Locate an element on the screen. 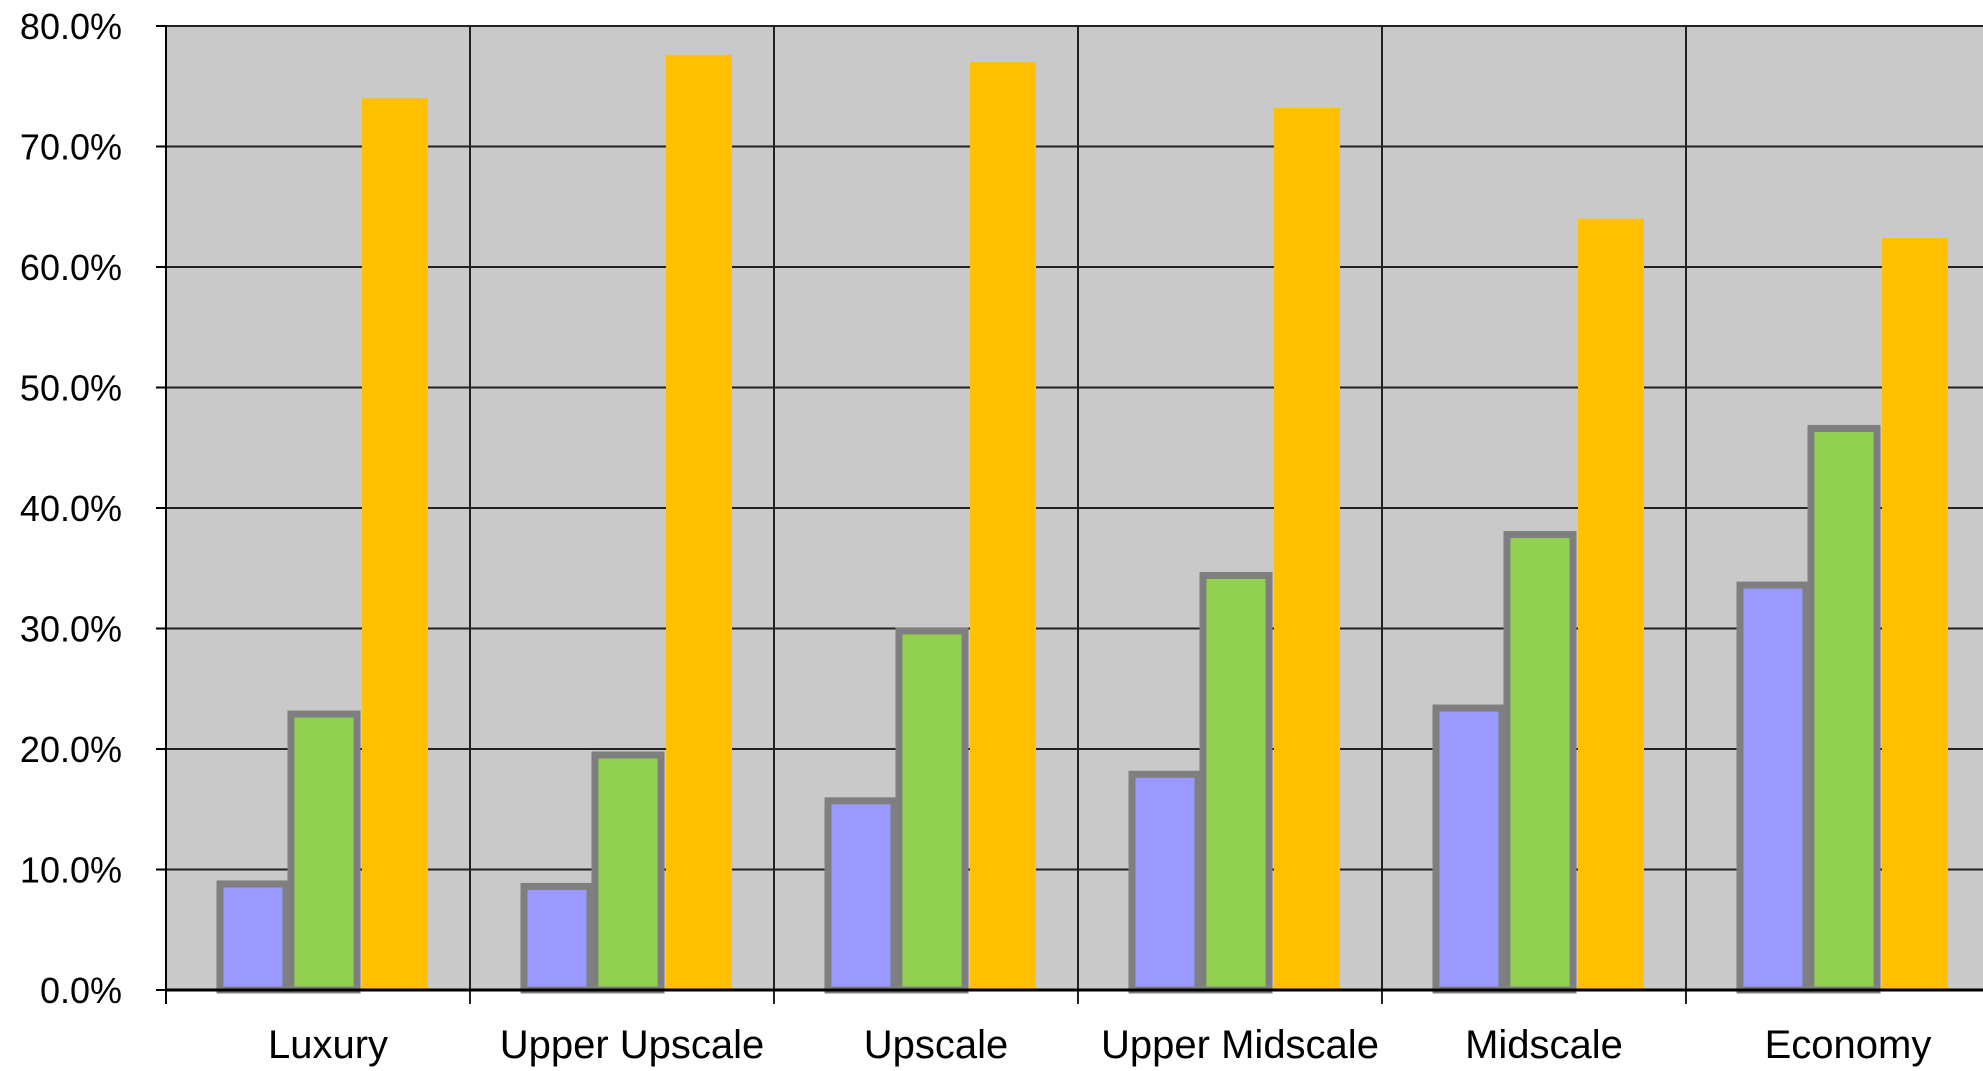 This screenshot has width=1983, height=1071. y-tick-label: 80.0% is located at coordinates (71, 26).